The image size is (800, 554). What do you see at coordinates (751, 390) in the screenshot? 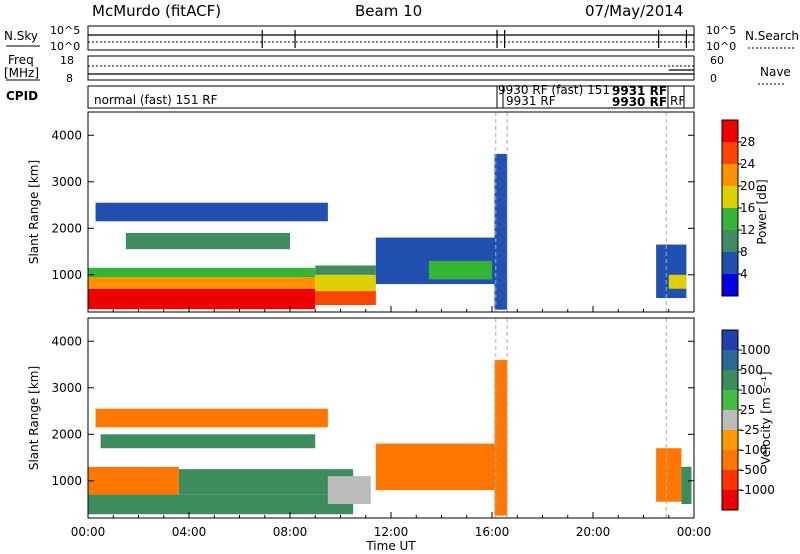
I see `colorbar-tick-label: 100` at bounding box center [751, 390].